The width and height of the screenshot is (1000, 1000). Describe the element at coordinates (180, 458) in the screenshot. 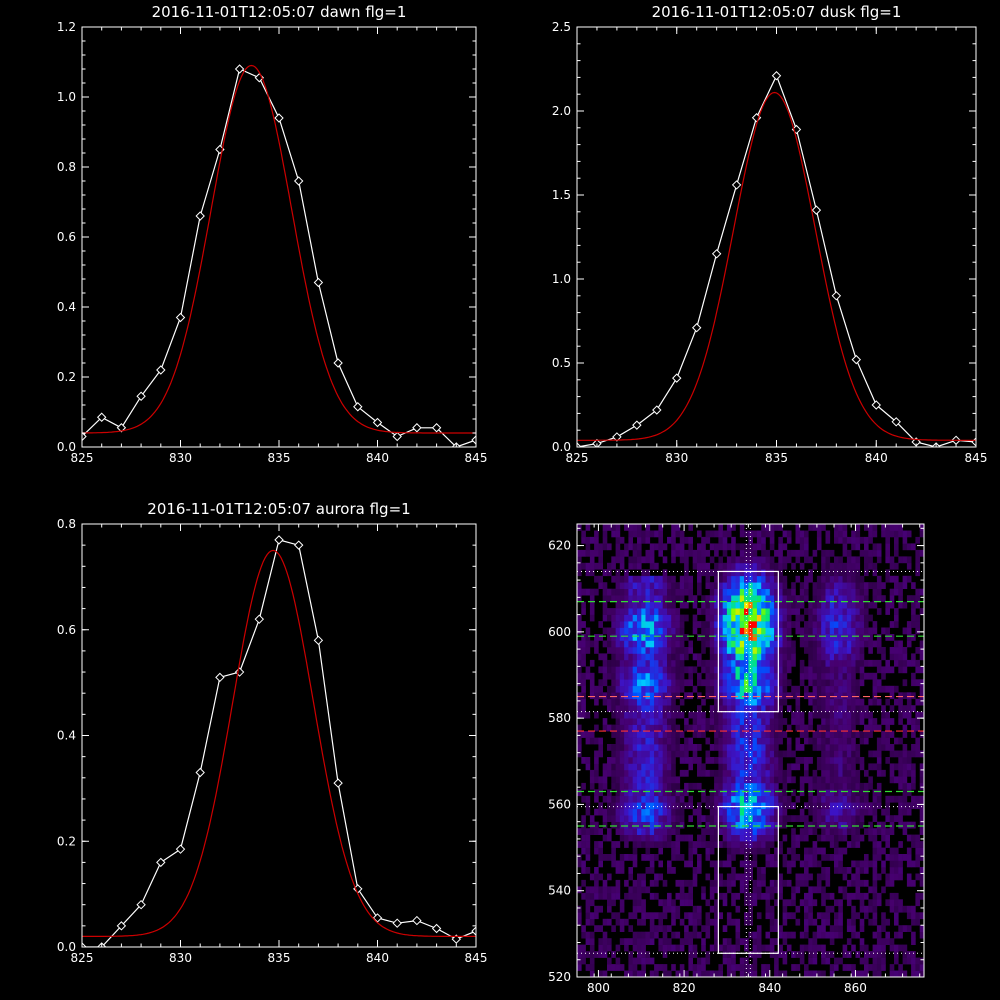

I see `x-tick-label: 830` at that location.